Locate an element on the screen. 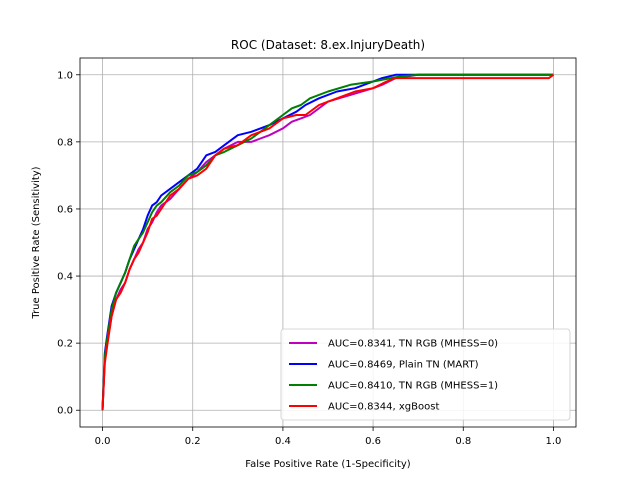  x-tick-label: 0.8 is located at coordinates (463, 441).